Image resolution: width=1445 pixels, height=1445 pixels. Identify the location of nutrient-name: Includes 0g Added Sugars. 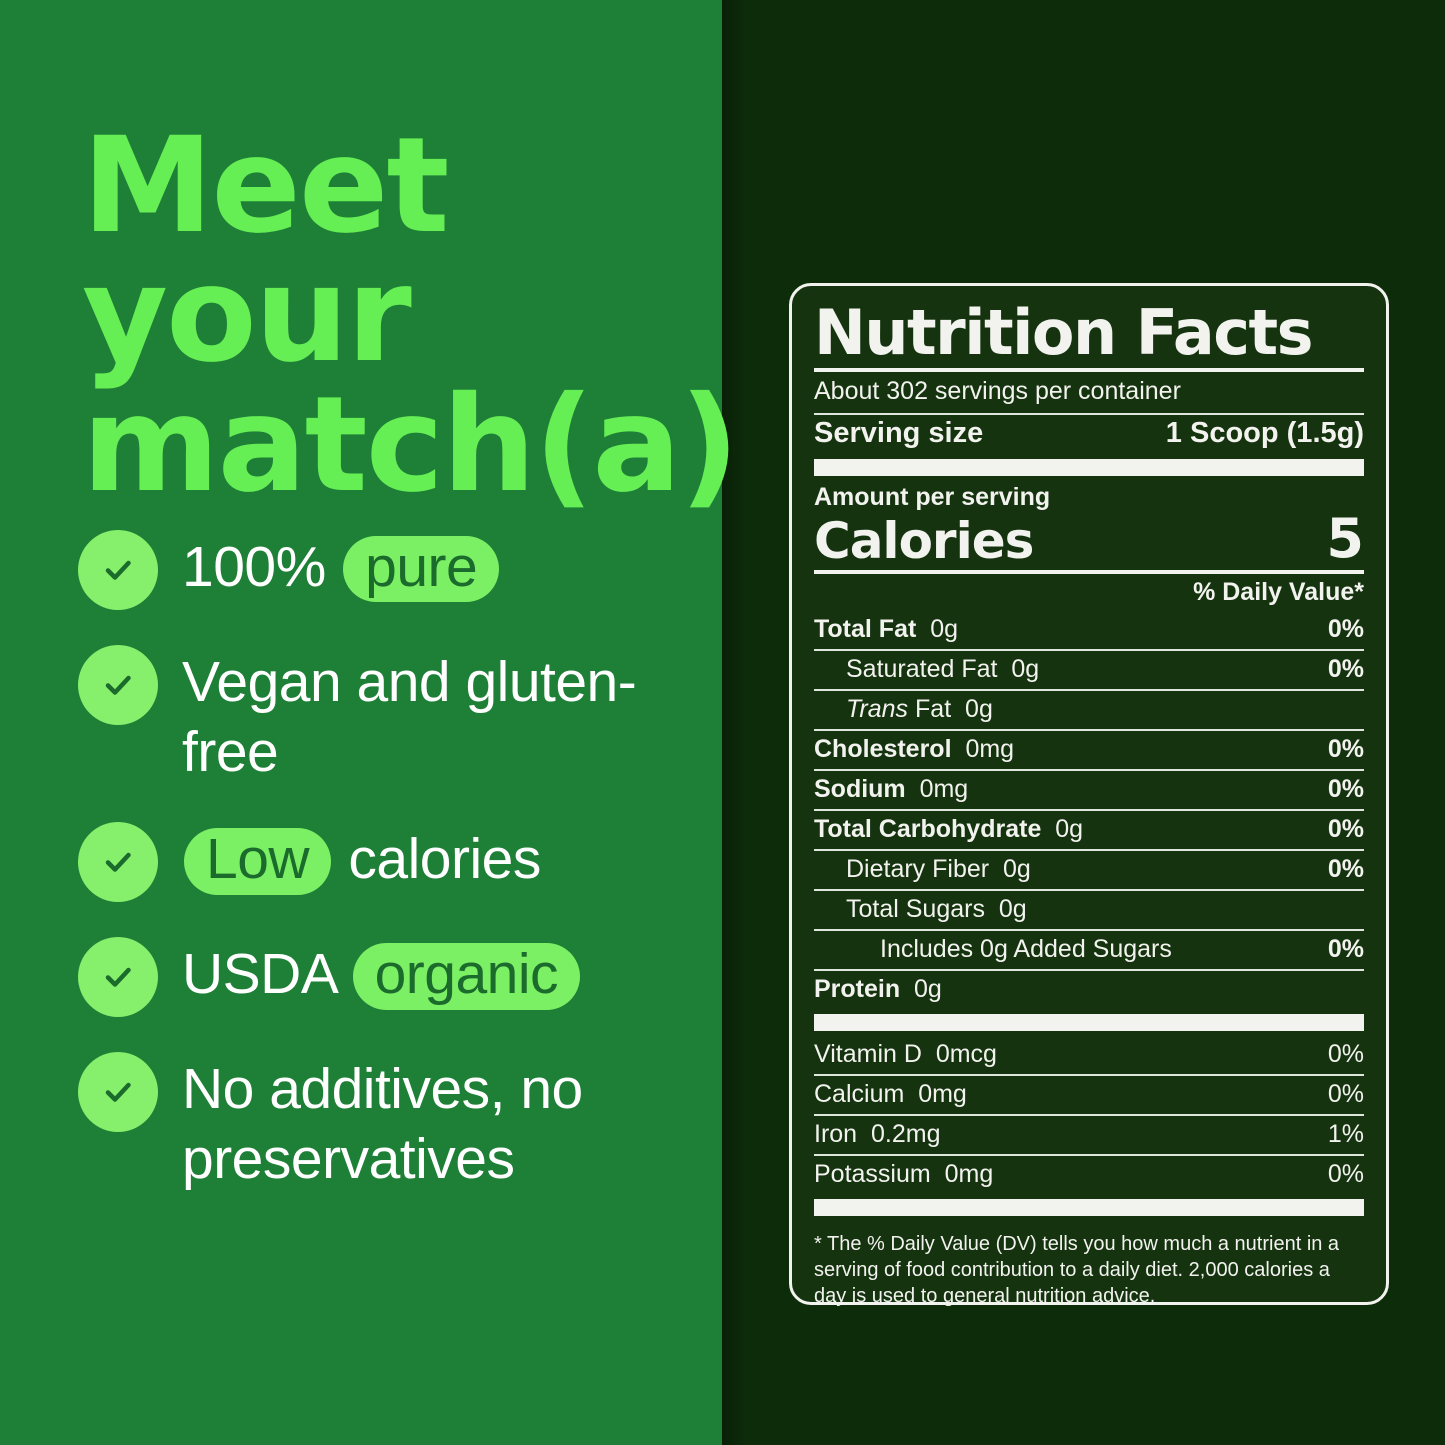
(1026, 948).